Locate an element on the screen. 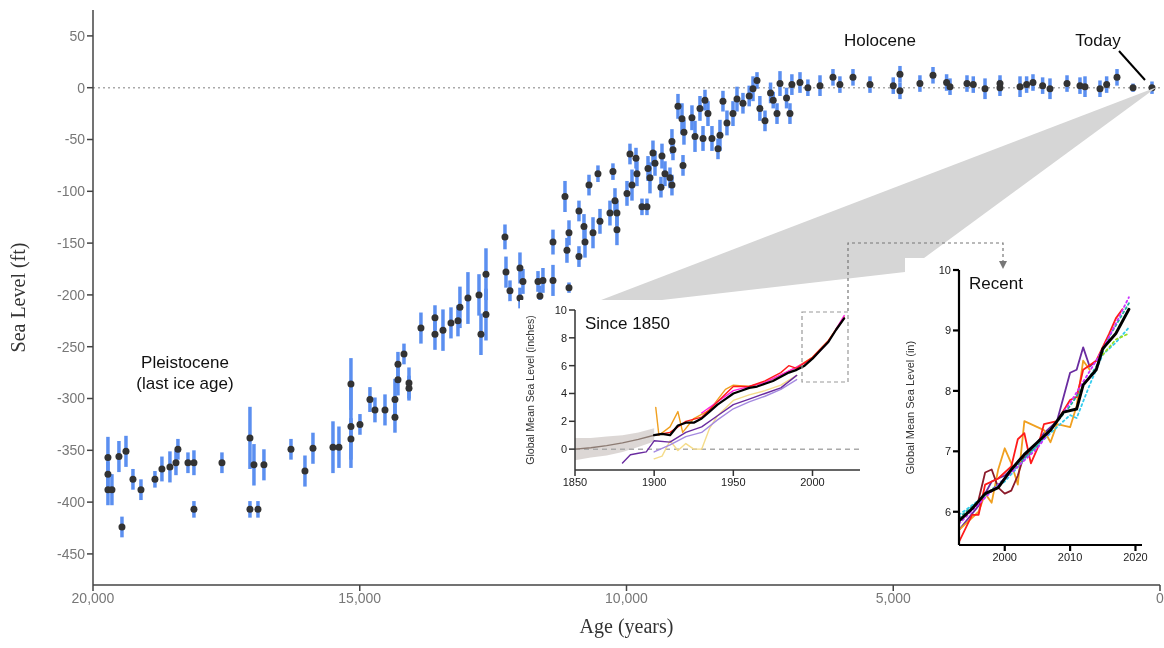 The image size is (1164, 648). y-axis-title: Global Mean Sea Level (inches) is located at coordinates (529, 390).